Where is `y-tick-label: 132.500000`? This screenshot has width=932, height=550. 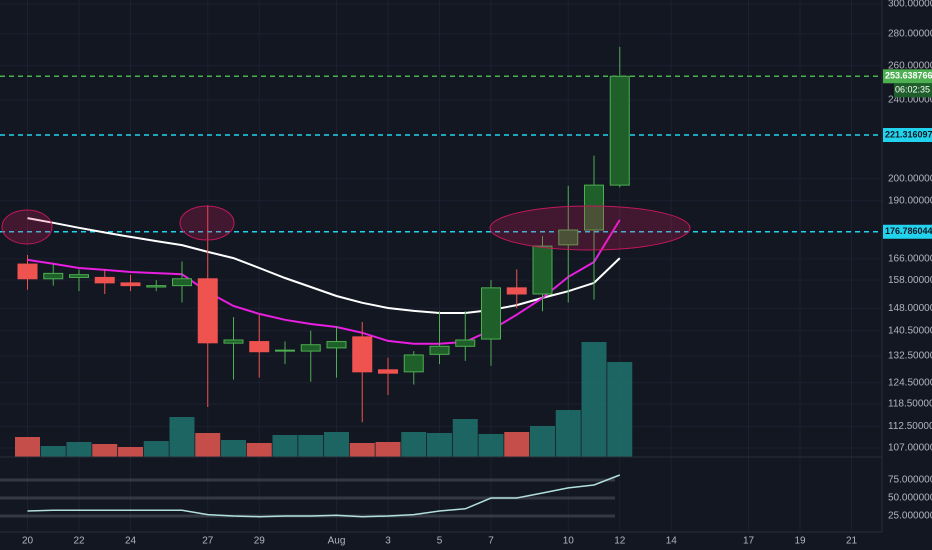
y-tick-label: 132.500000 is located at coordinates (910, 356).